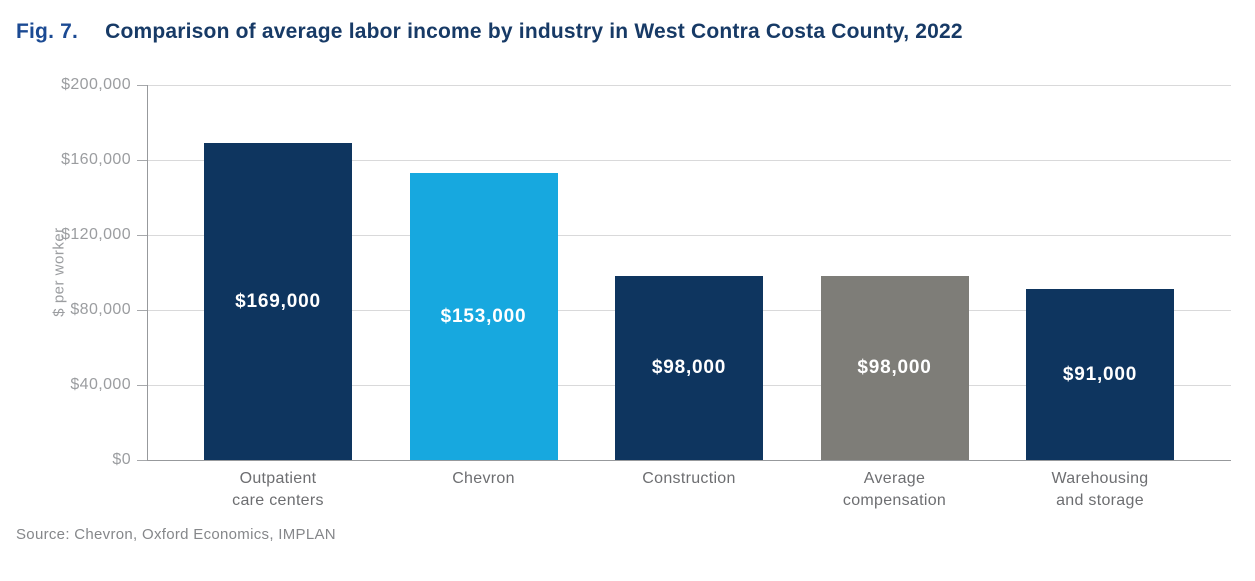  I want to click on y-tick-label: $120,000, so click(96, 234).